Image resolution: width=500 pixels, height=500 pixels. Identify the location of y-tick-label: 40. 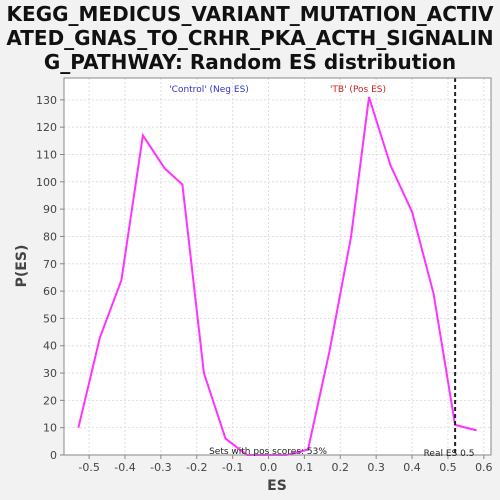
(50, 346).